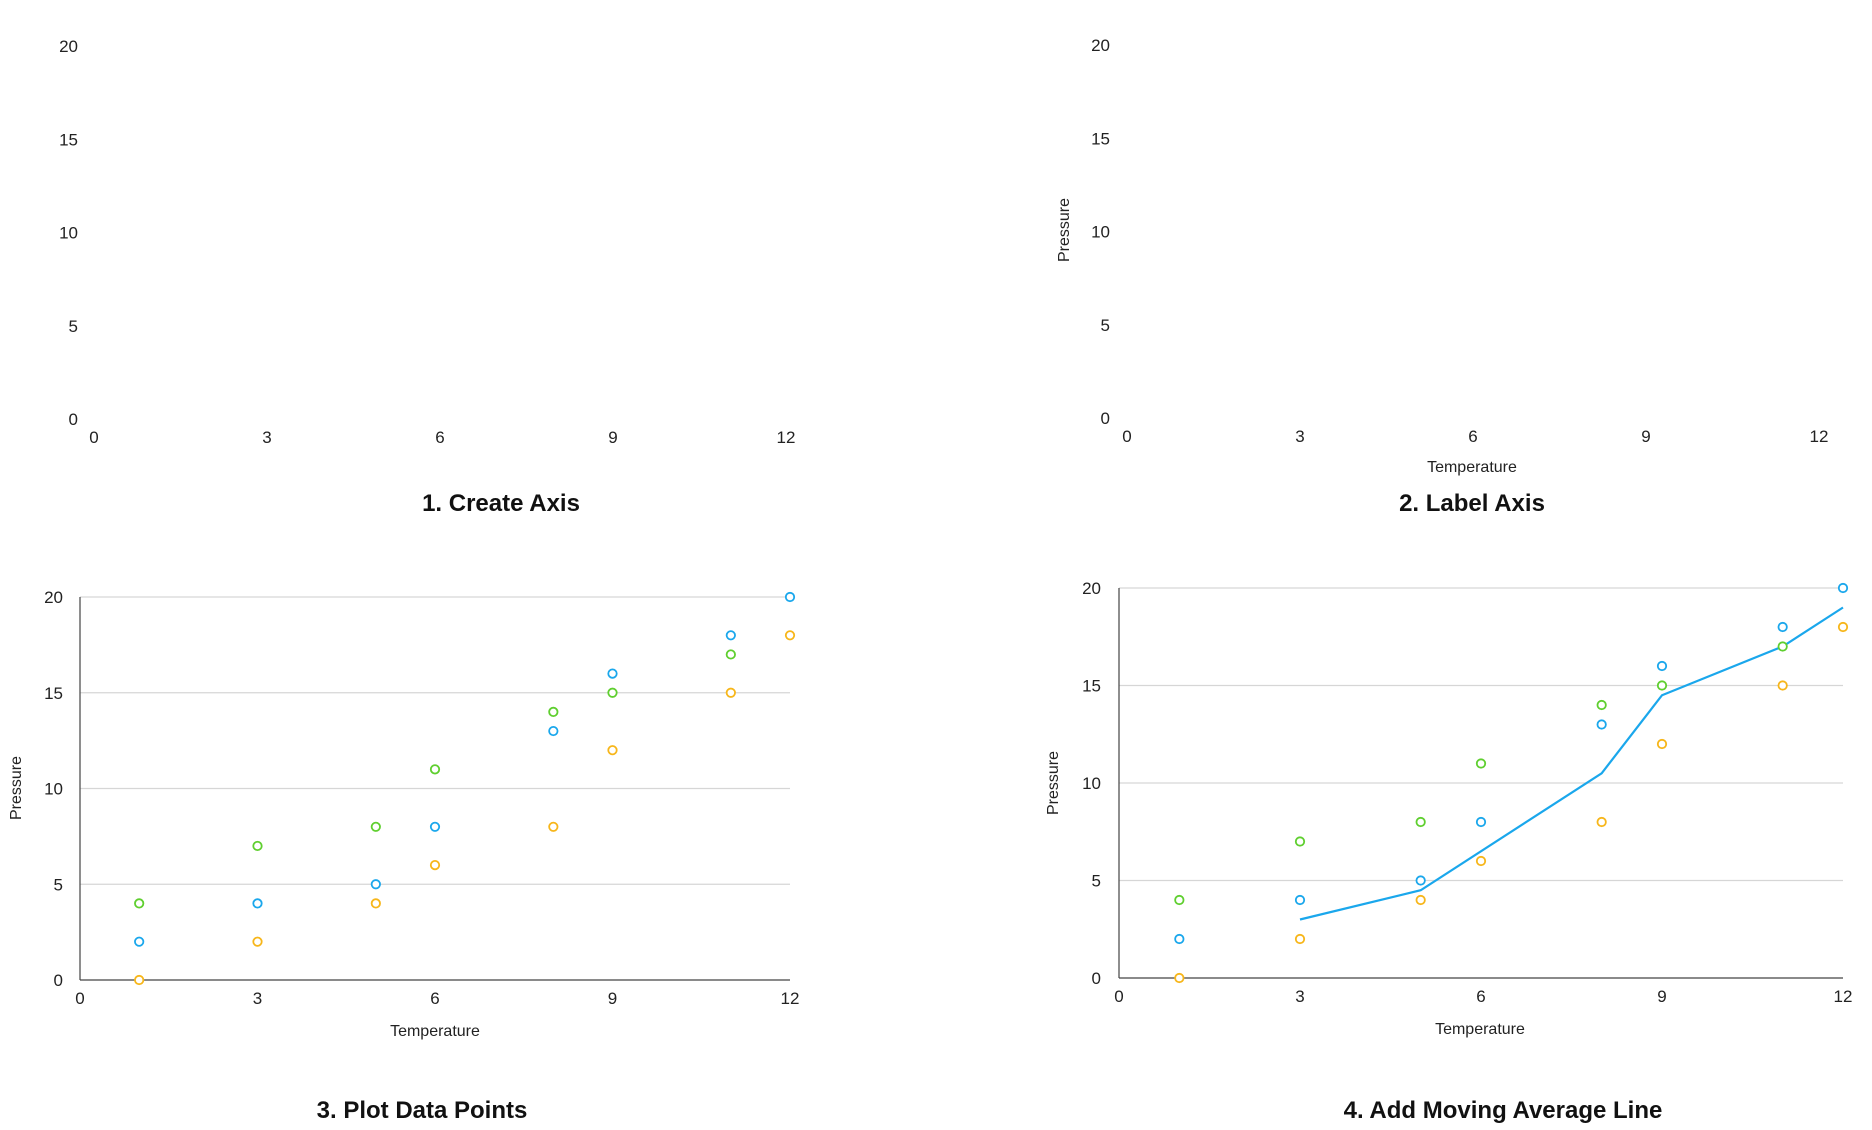 This screenshot has height=1130, width=1872. What do you see at coordinates (1472, 503) in the screenshot?
I see `caption-label-axis: 2. Label Axis` at bounding box center [1472, 503].